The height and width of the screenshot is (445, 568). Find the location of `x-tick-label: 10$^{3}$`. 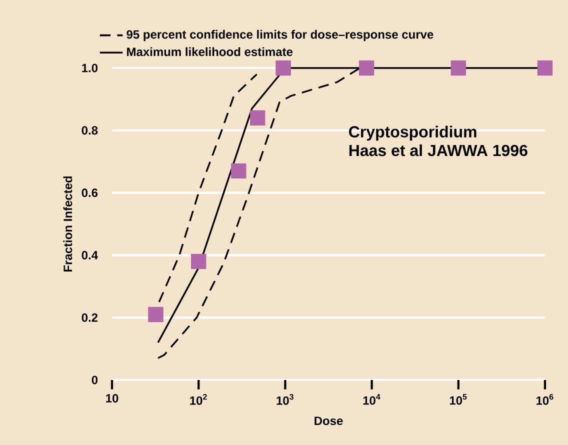

x-tick-label: 10$^{3}$ is located at coordinates (285, 399).